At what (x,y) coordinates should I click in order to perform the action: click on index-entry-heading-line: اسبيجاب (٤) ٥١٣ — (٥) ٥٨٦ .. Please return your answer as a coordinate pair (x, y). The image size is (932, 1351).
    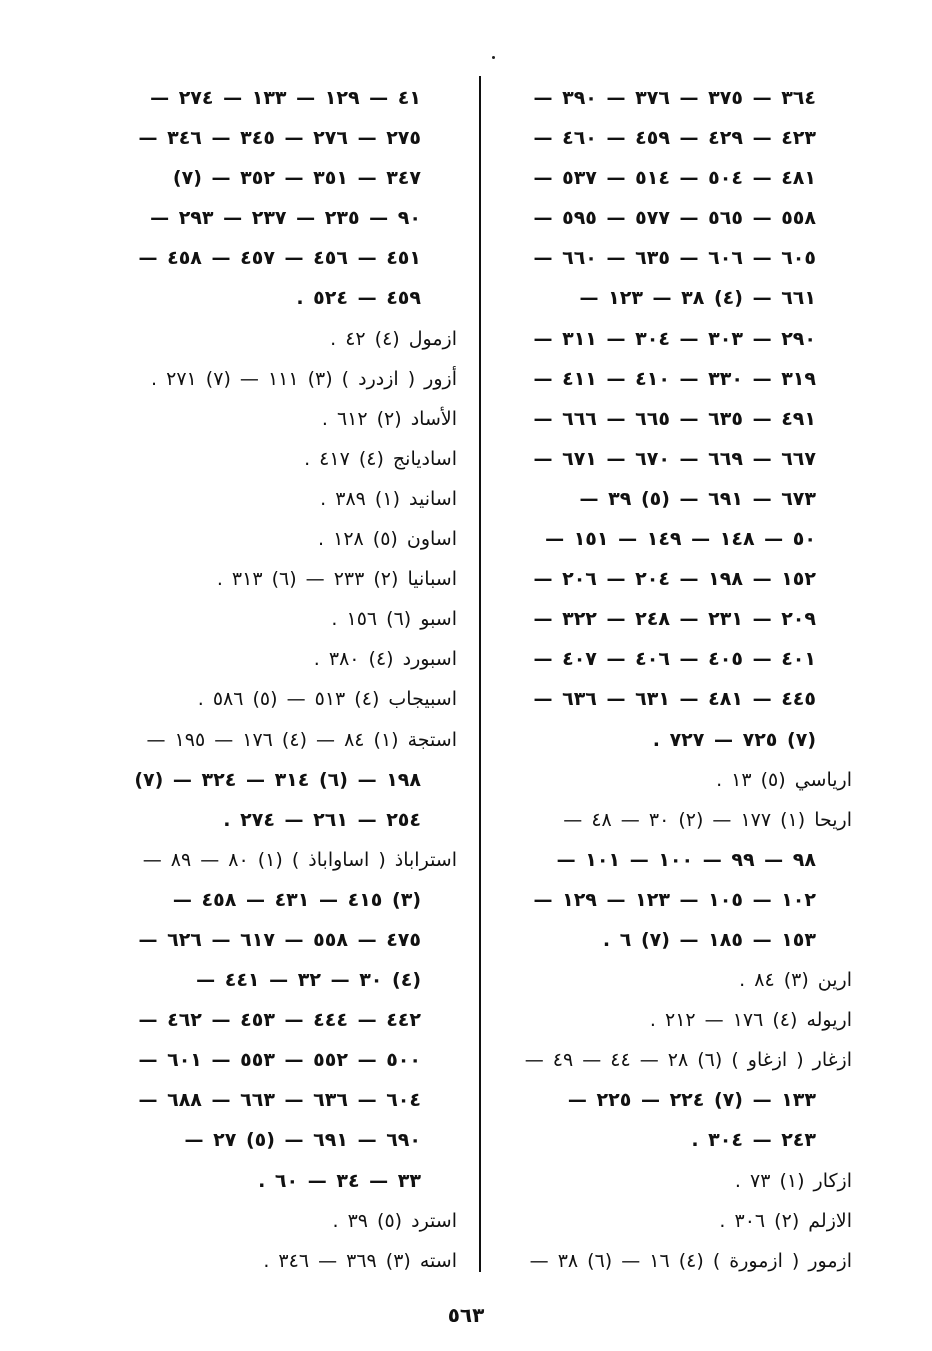
    Looking at the image, I should click on (327, 699).